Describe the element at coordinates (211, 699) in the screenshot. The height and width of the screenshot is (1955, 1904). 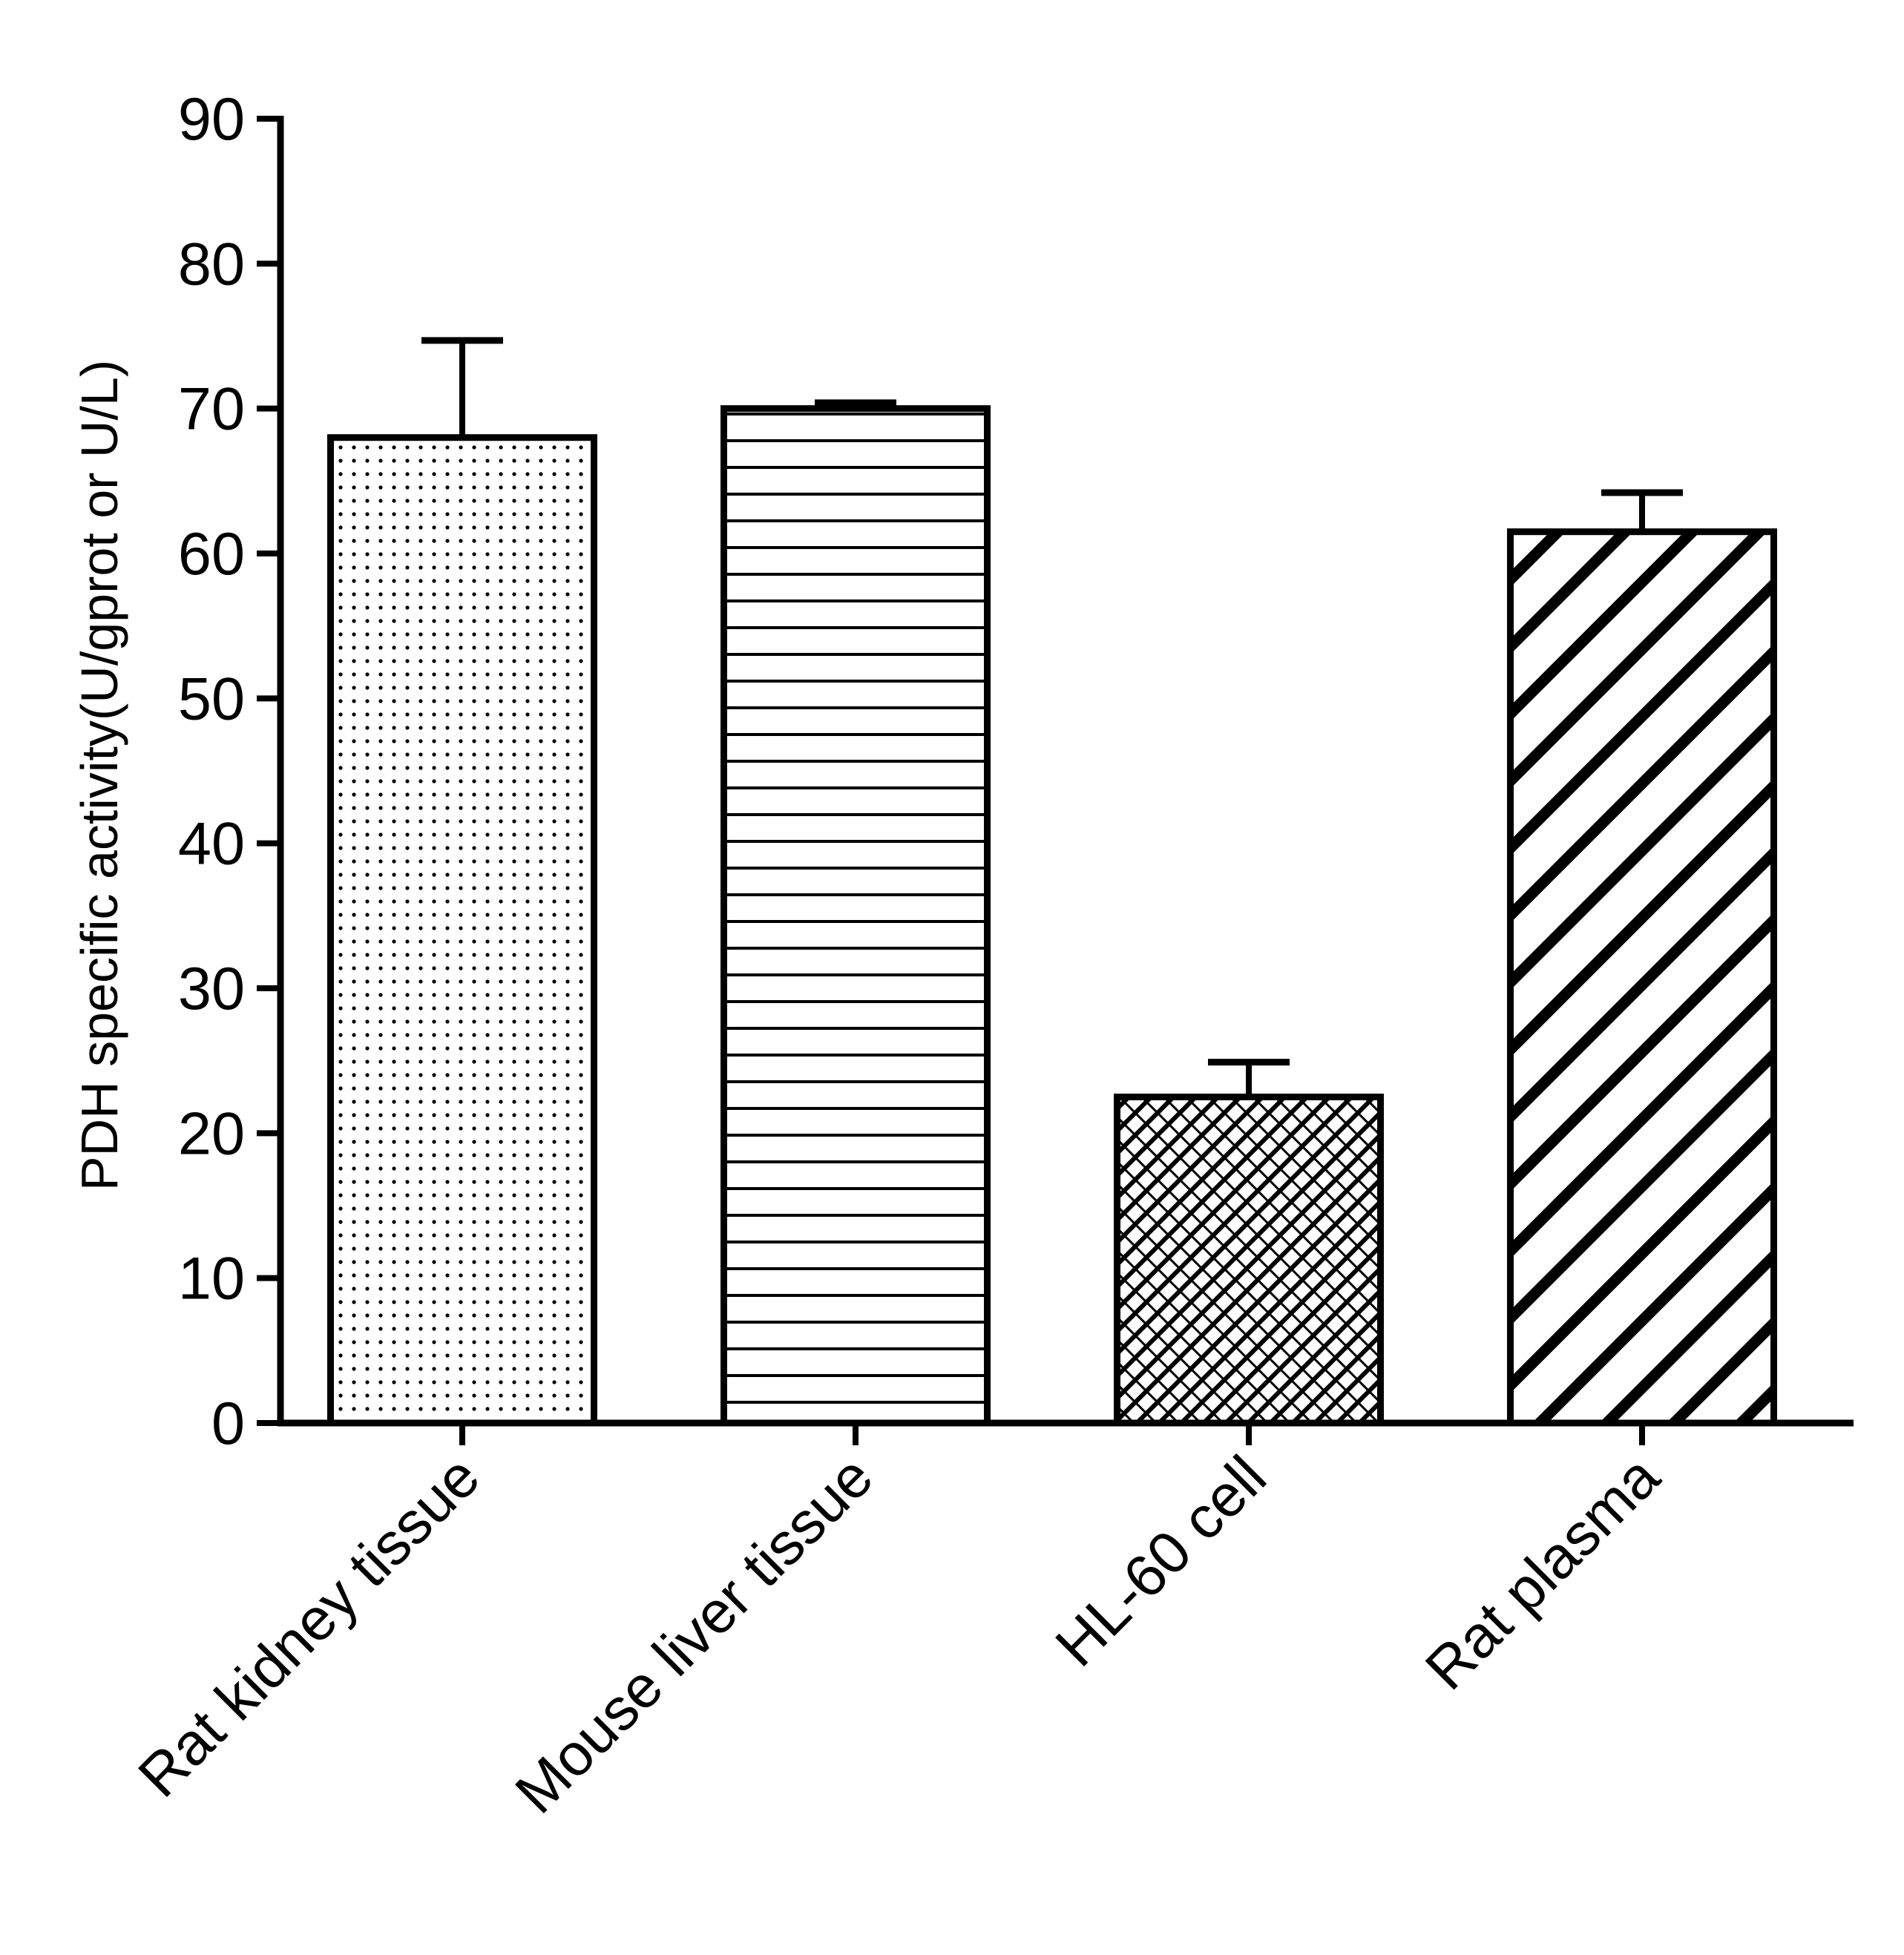
I see `y-tick-label: 50` at that location.